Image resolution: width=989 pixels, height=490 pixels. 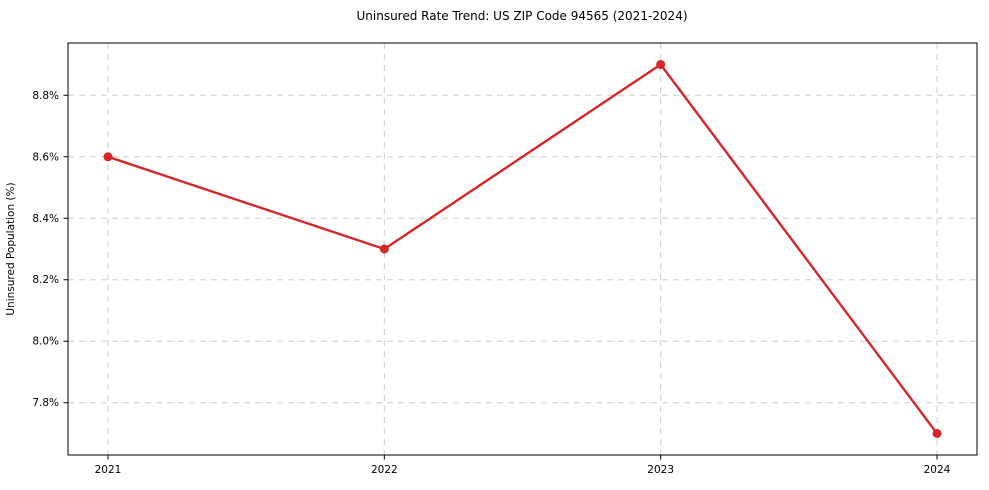 I want to click on y-tick-label: 8.2%, so click(x=45, y=280).